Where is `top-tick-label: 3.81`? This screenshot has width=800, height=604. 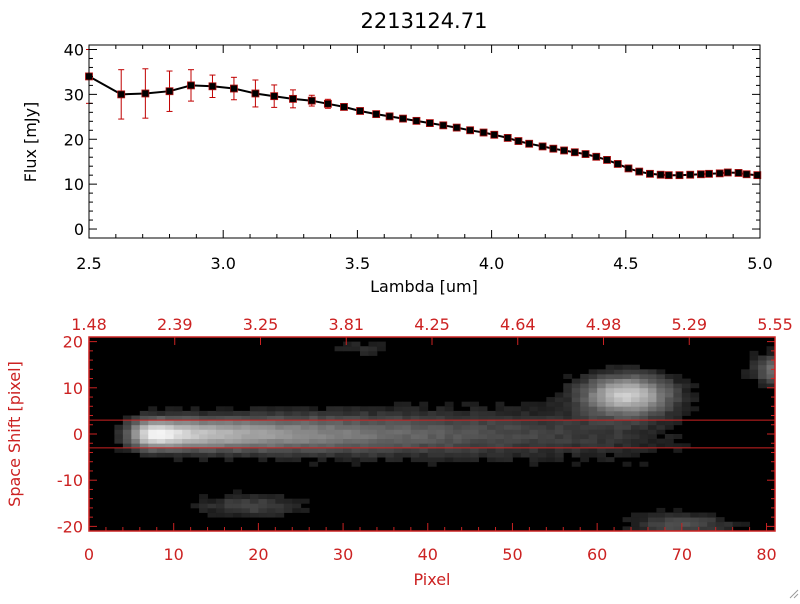 top-tick-label: 3.81 is located at coordinates (346, 324).